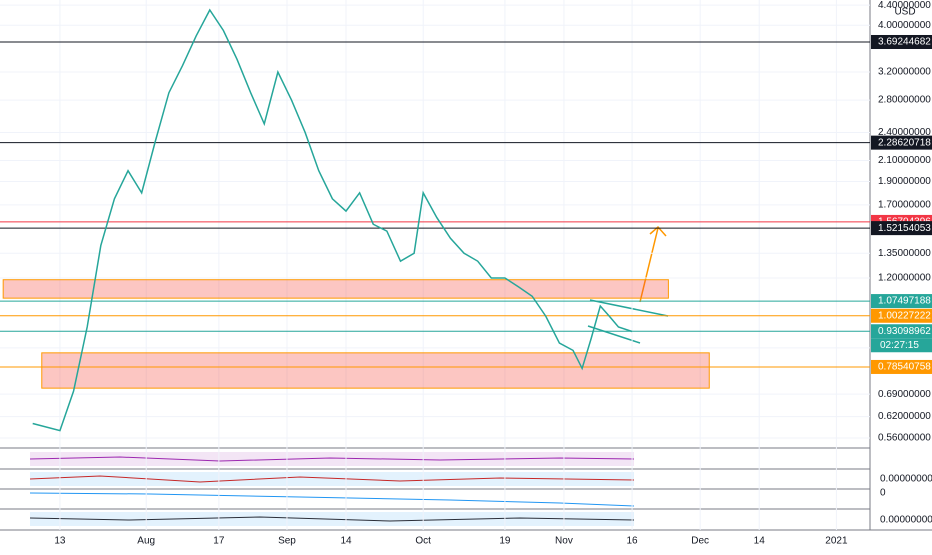  I want to click on rsi-band, so click(332, 459).